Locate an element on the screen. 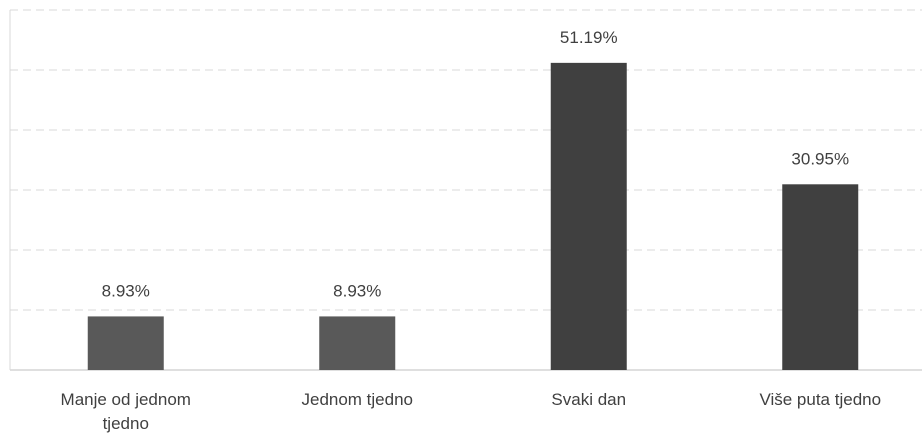 Image resolution: width=922 pixels, height=443 pixels. x-tick-label-box: Svaki dan is located at coordinates (589, 399).